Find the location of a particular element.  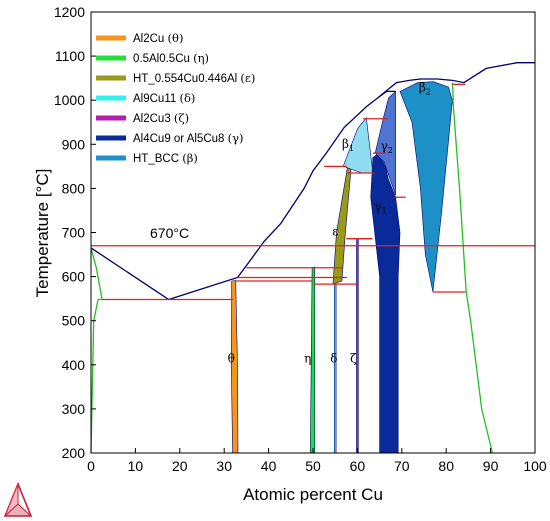

x-tick-label: 60 is located at coordinates (358, 466).